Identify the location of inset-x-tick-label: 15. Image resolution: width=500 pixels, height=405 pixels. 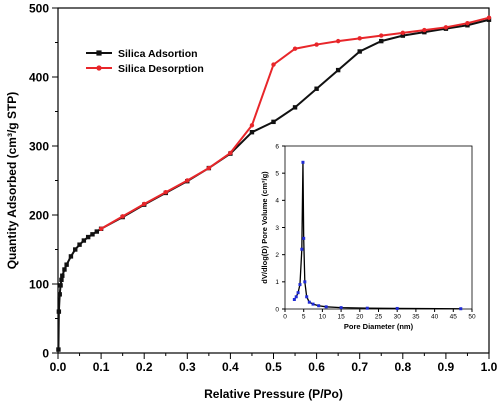
(341, 317).